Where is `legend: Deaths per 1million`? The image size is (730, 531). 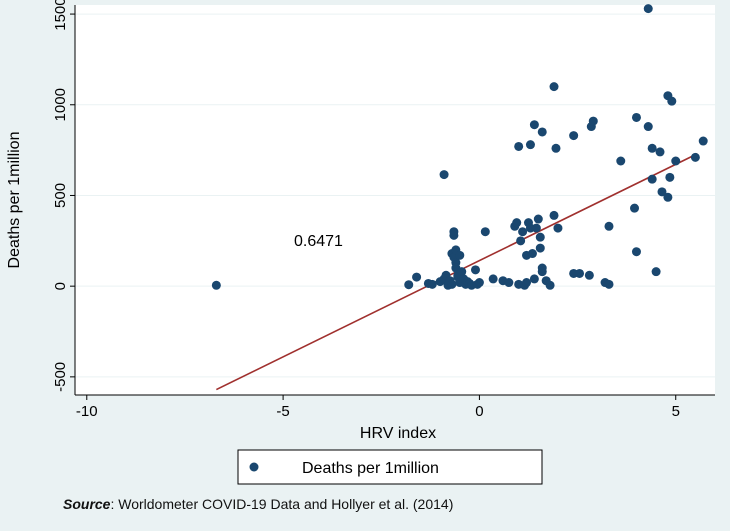 legend: Deaths per 1million is located at coordinates (390, 467).